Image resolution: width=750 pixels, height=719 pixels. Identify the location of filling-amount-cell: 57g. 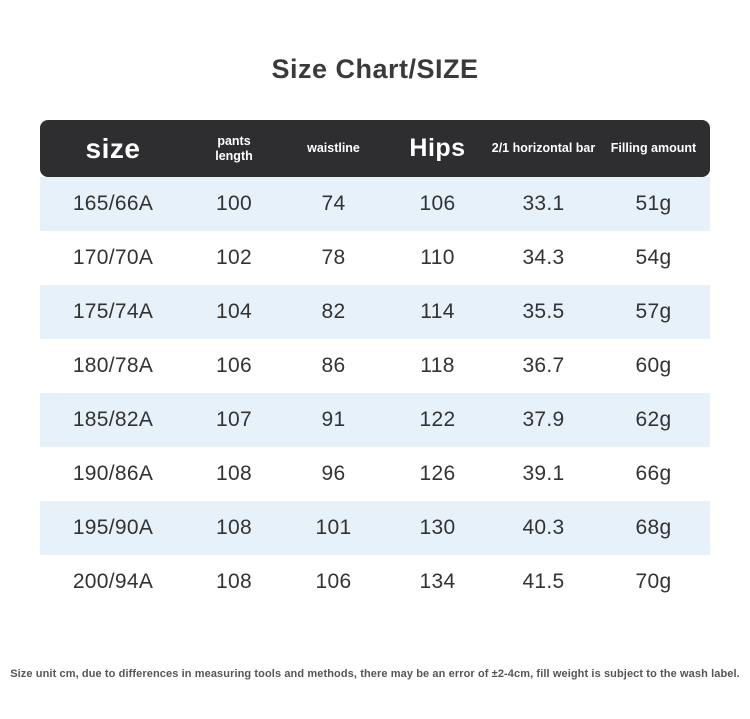
(653, 311).